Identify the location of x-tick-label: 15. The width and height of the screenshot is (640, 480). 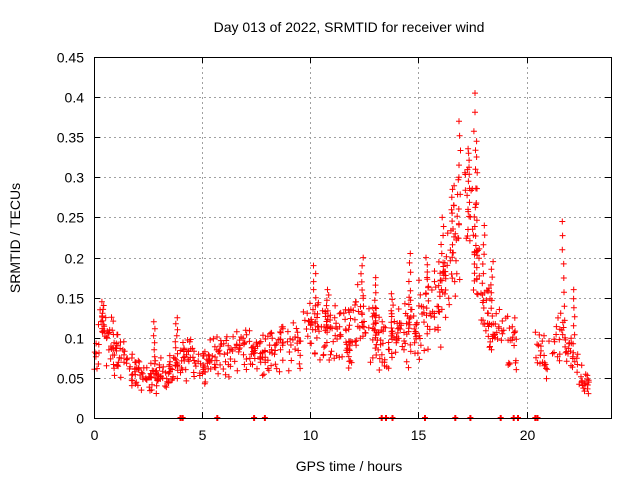
(419, 435).